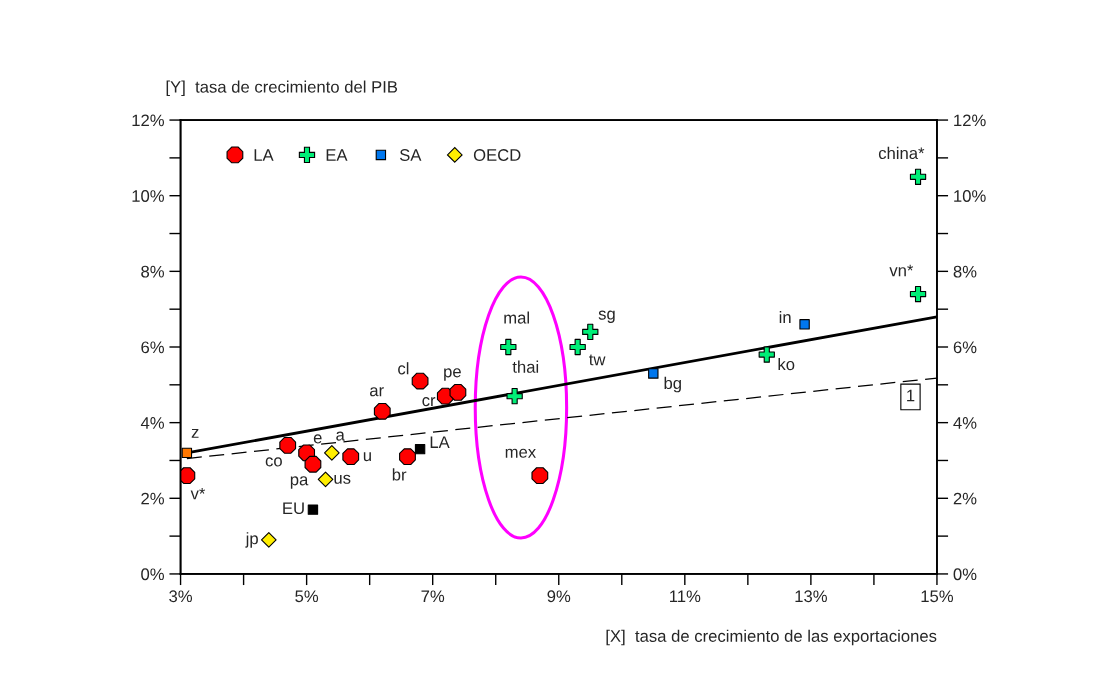 Image resolution: width=1101 pixels, height=694 pixels. I want to click on annotation: bg, so click(672, 384).